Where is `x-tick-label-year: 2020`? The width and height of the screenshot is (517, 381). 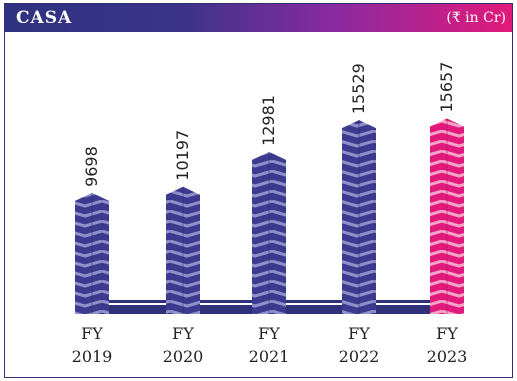
x-tick-label-year: 2020 is located at coordinates (183, 356).